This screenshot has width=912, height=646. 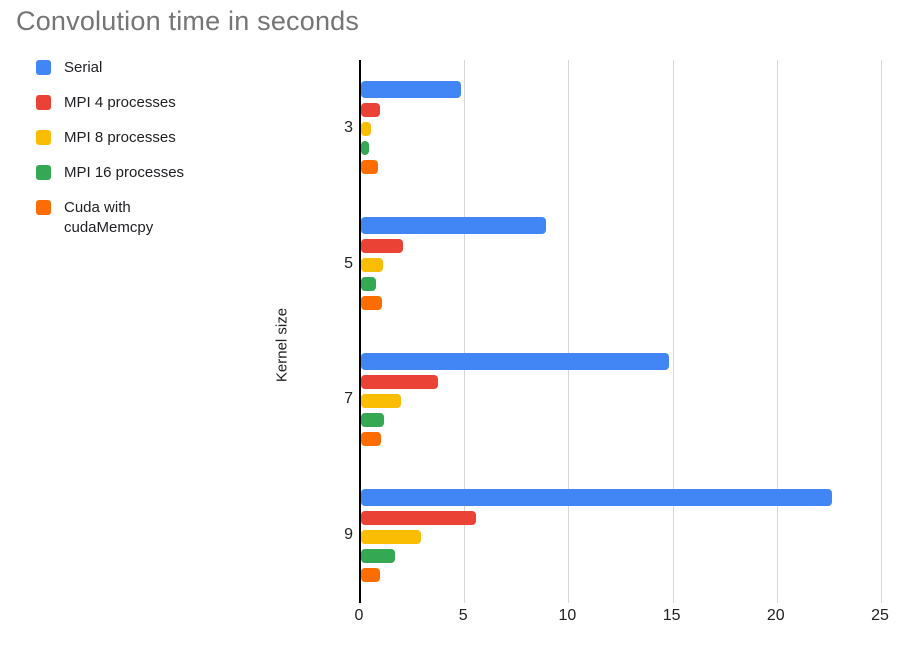 What do you see at coordinates (613, 128) in the screenshot?
I see `bar-group: 3` at bounding box center [613, 128].